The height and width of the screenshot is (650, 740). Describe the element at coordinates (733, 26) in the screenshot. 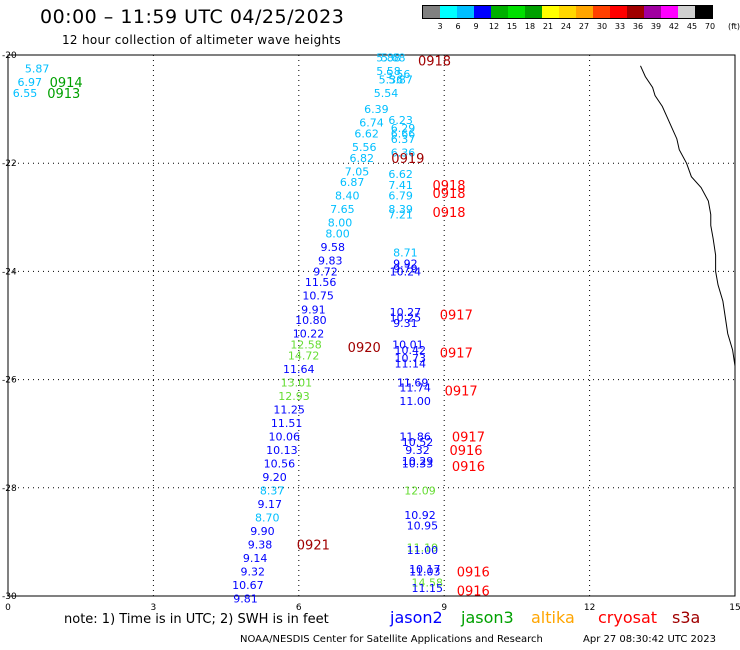

I see `color-scale-unit: (ft)` at that location.